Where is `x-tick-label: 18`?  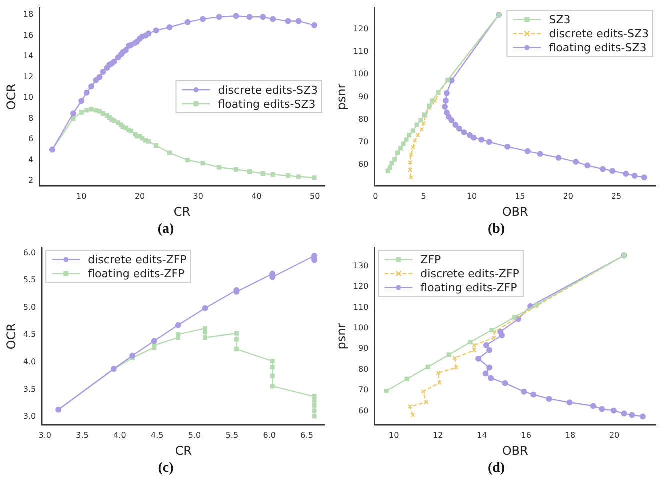 x-tick-label: 18 is located at coordinates (570, 435).